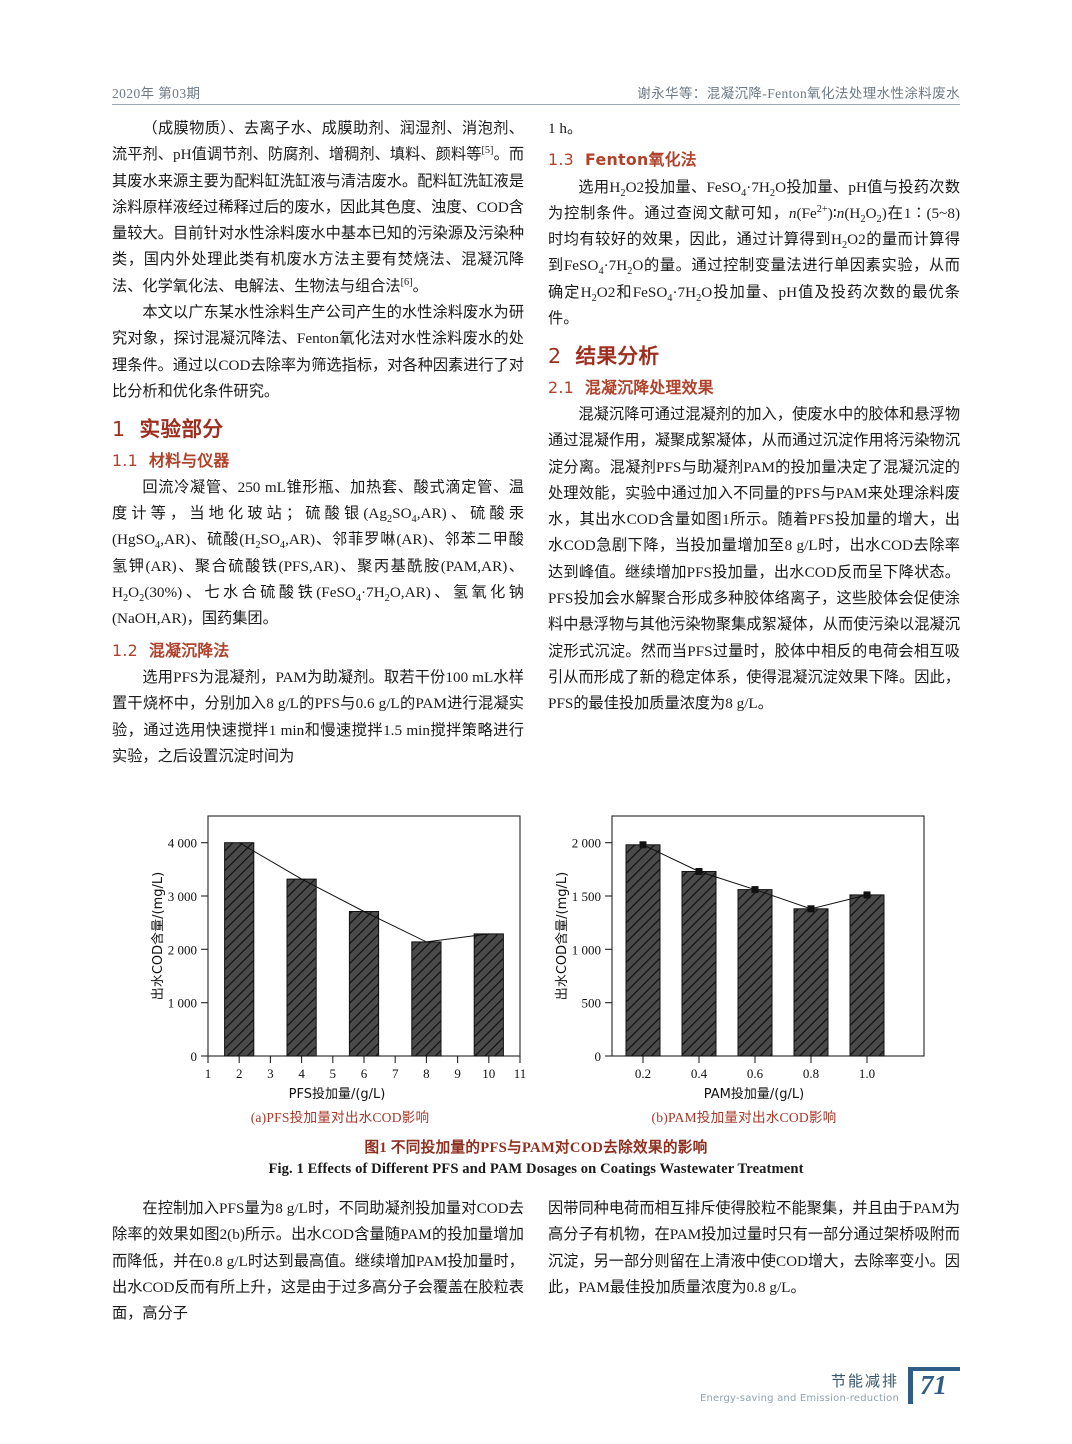  What do you see at coordinates (182, 896) in the screenshot?
I see `y-tick-label: 3 000` at bounding box center [182, 896].